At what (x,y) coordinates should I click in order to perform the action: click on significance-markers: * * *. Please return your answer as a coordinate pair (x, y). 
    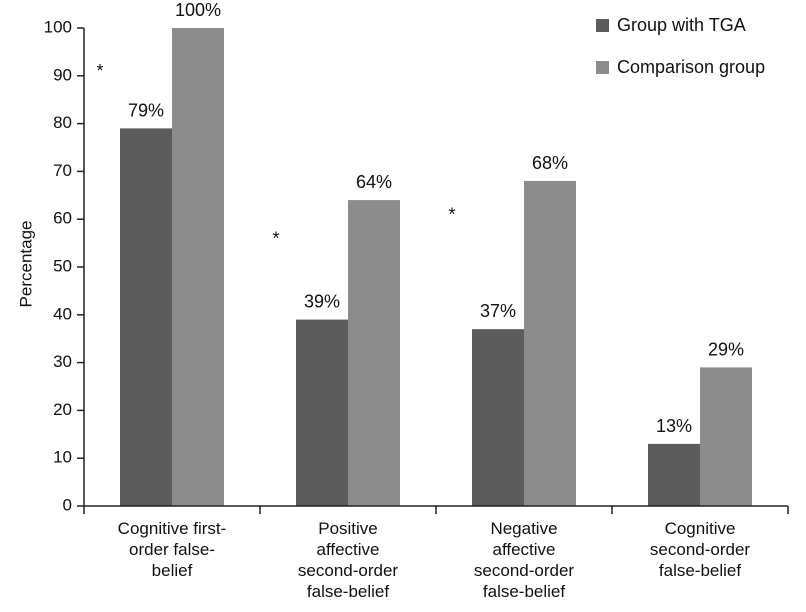
    Looking at the image, I should click on (275, 154).